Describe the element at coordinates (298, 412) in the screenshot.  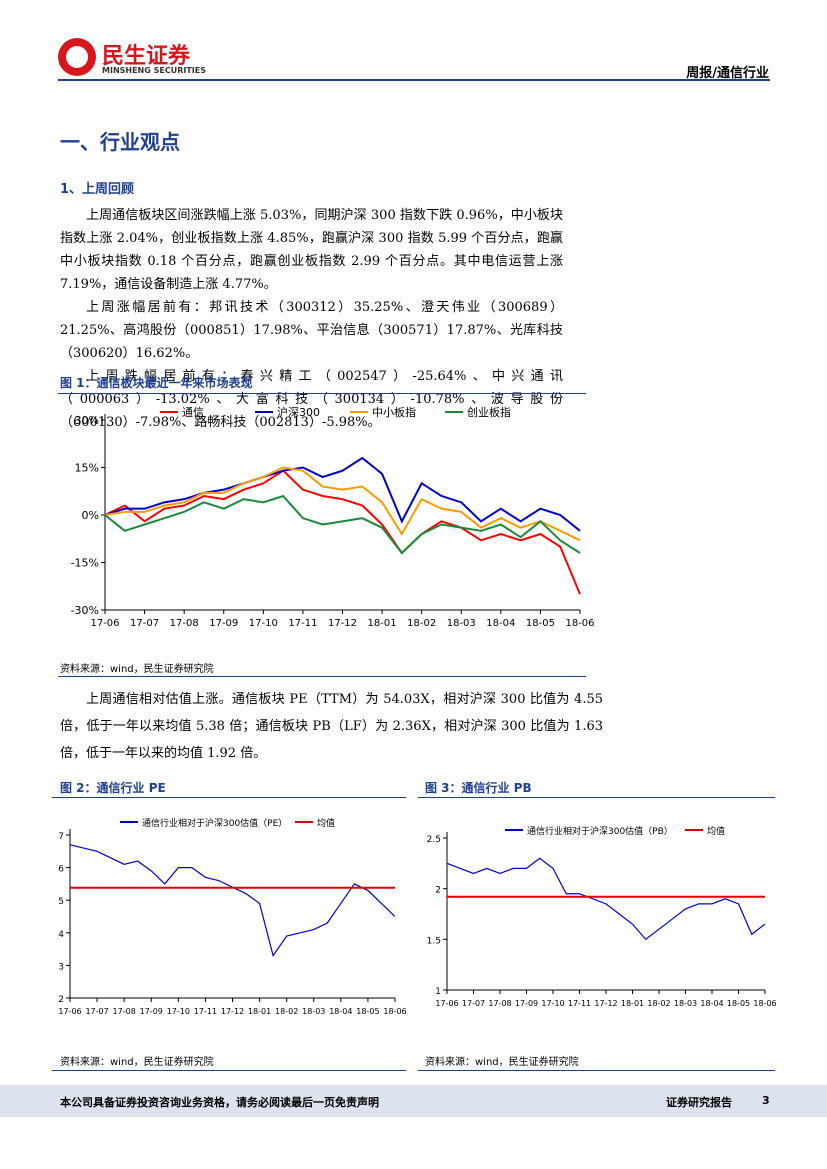
I see `legend-label: 沪深300` at that location.